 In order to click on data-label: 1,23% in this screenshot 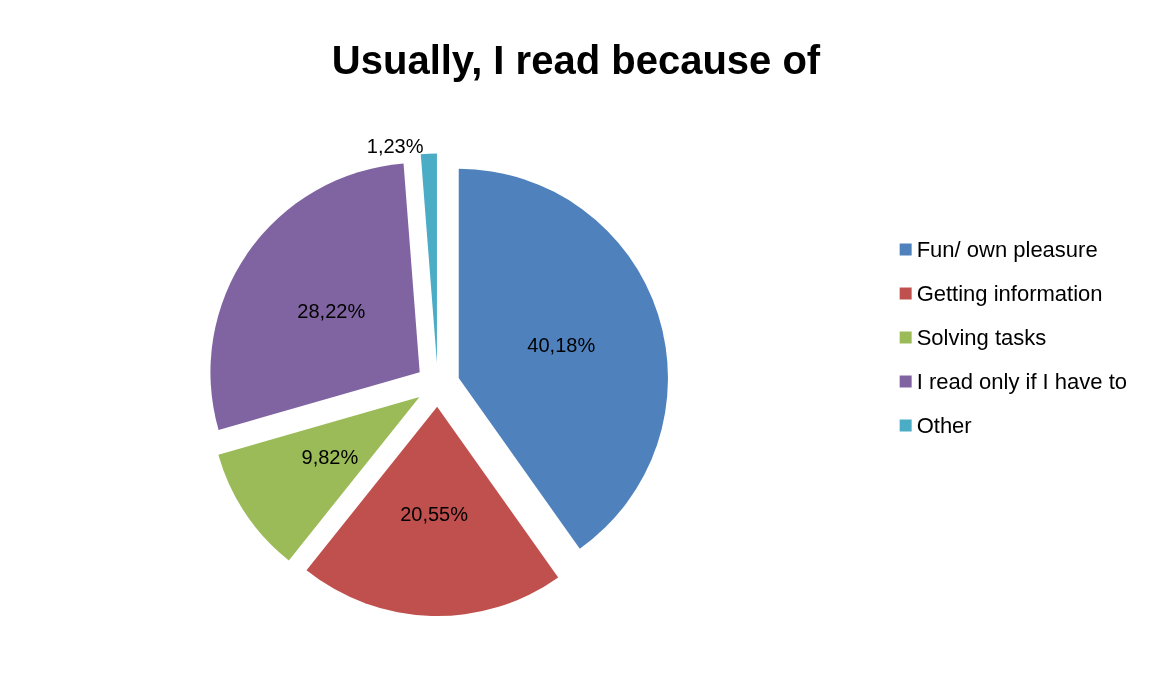, I will do `click(395, 145)`.